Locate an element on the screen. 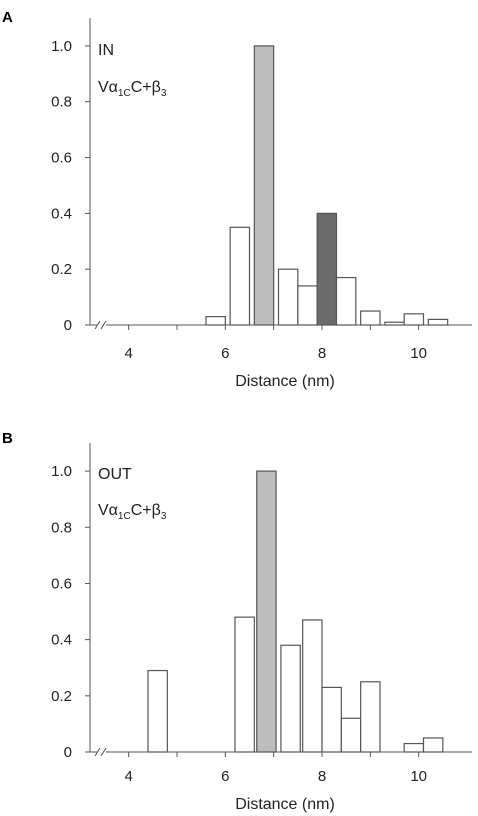 Image resolution: width=478 pixels, height=816 pixels. panel-label-a: A is located at coordinates (7, 17).